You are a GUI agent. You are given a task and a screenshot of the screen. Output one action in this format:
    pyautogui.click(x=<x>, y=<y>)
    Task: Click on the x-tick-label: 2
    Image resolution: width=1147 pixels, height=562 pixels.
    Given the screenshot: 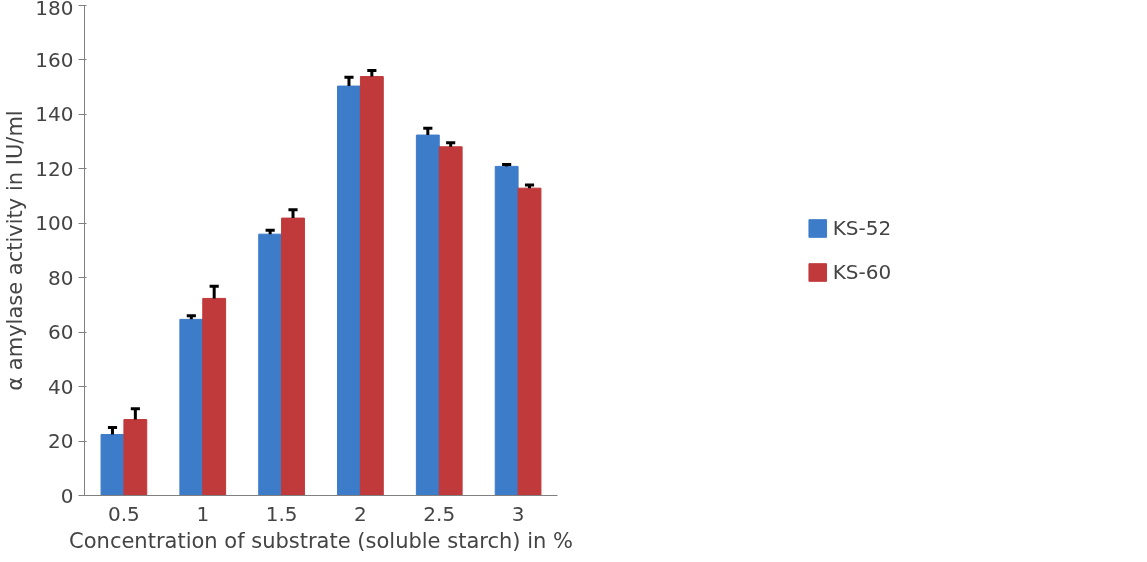 What is the action you would take?
    pyautogui.click(x=360, y=513)
    